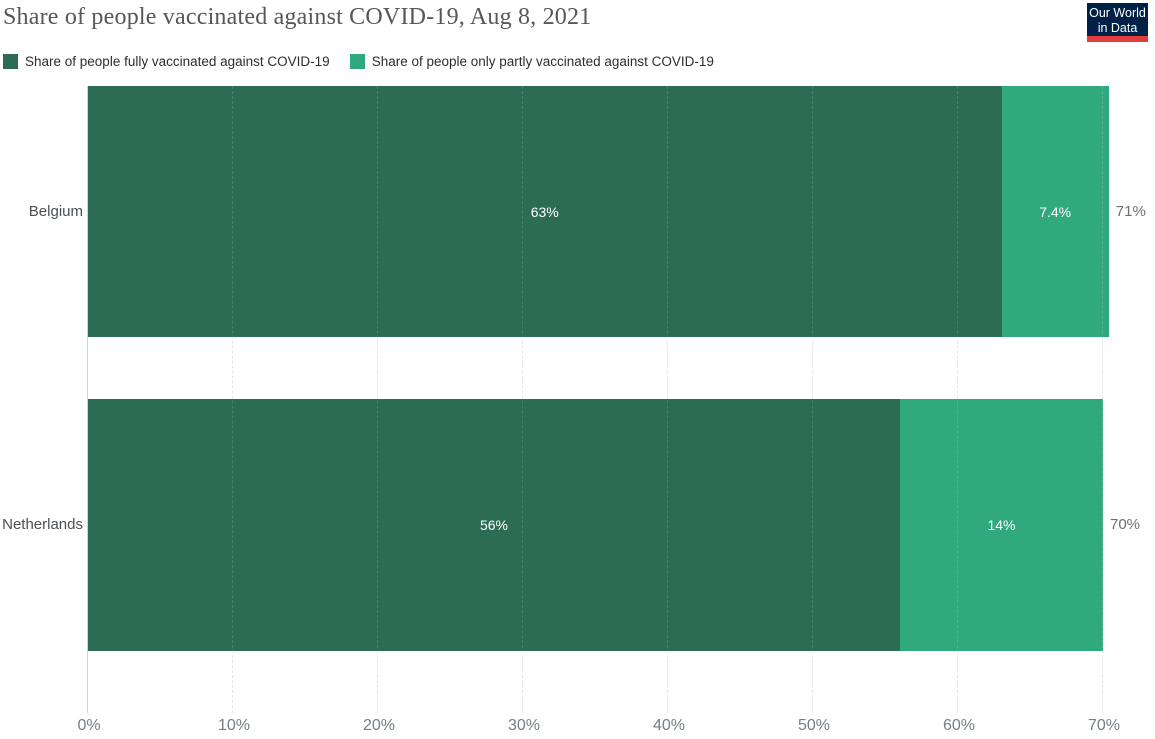 The height and width of the screenshot is (739, 1155). What do you see at coordinates (87, 399) in the screenshot?
I see `y-axis-line` at bounding box center [87, 399].